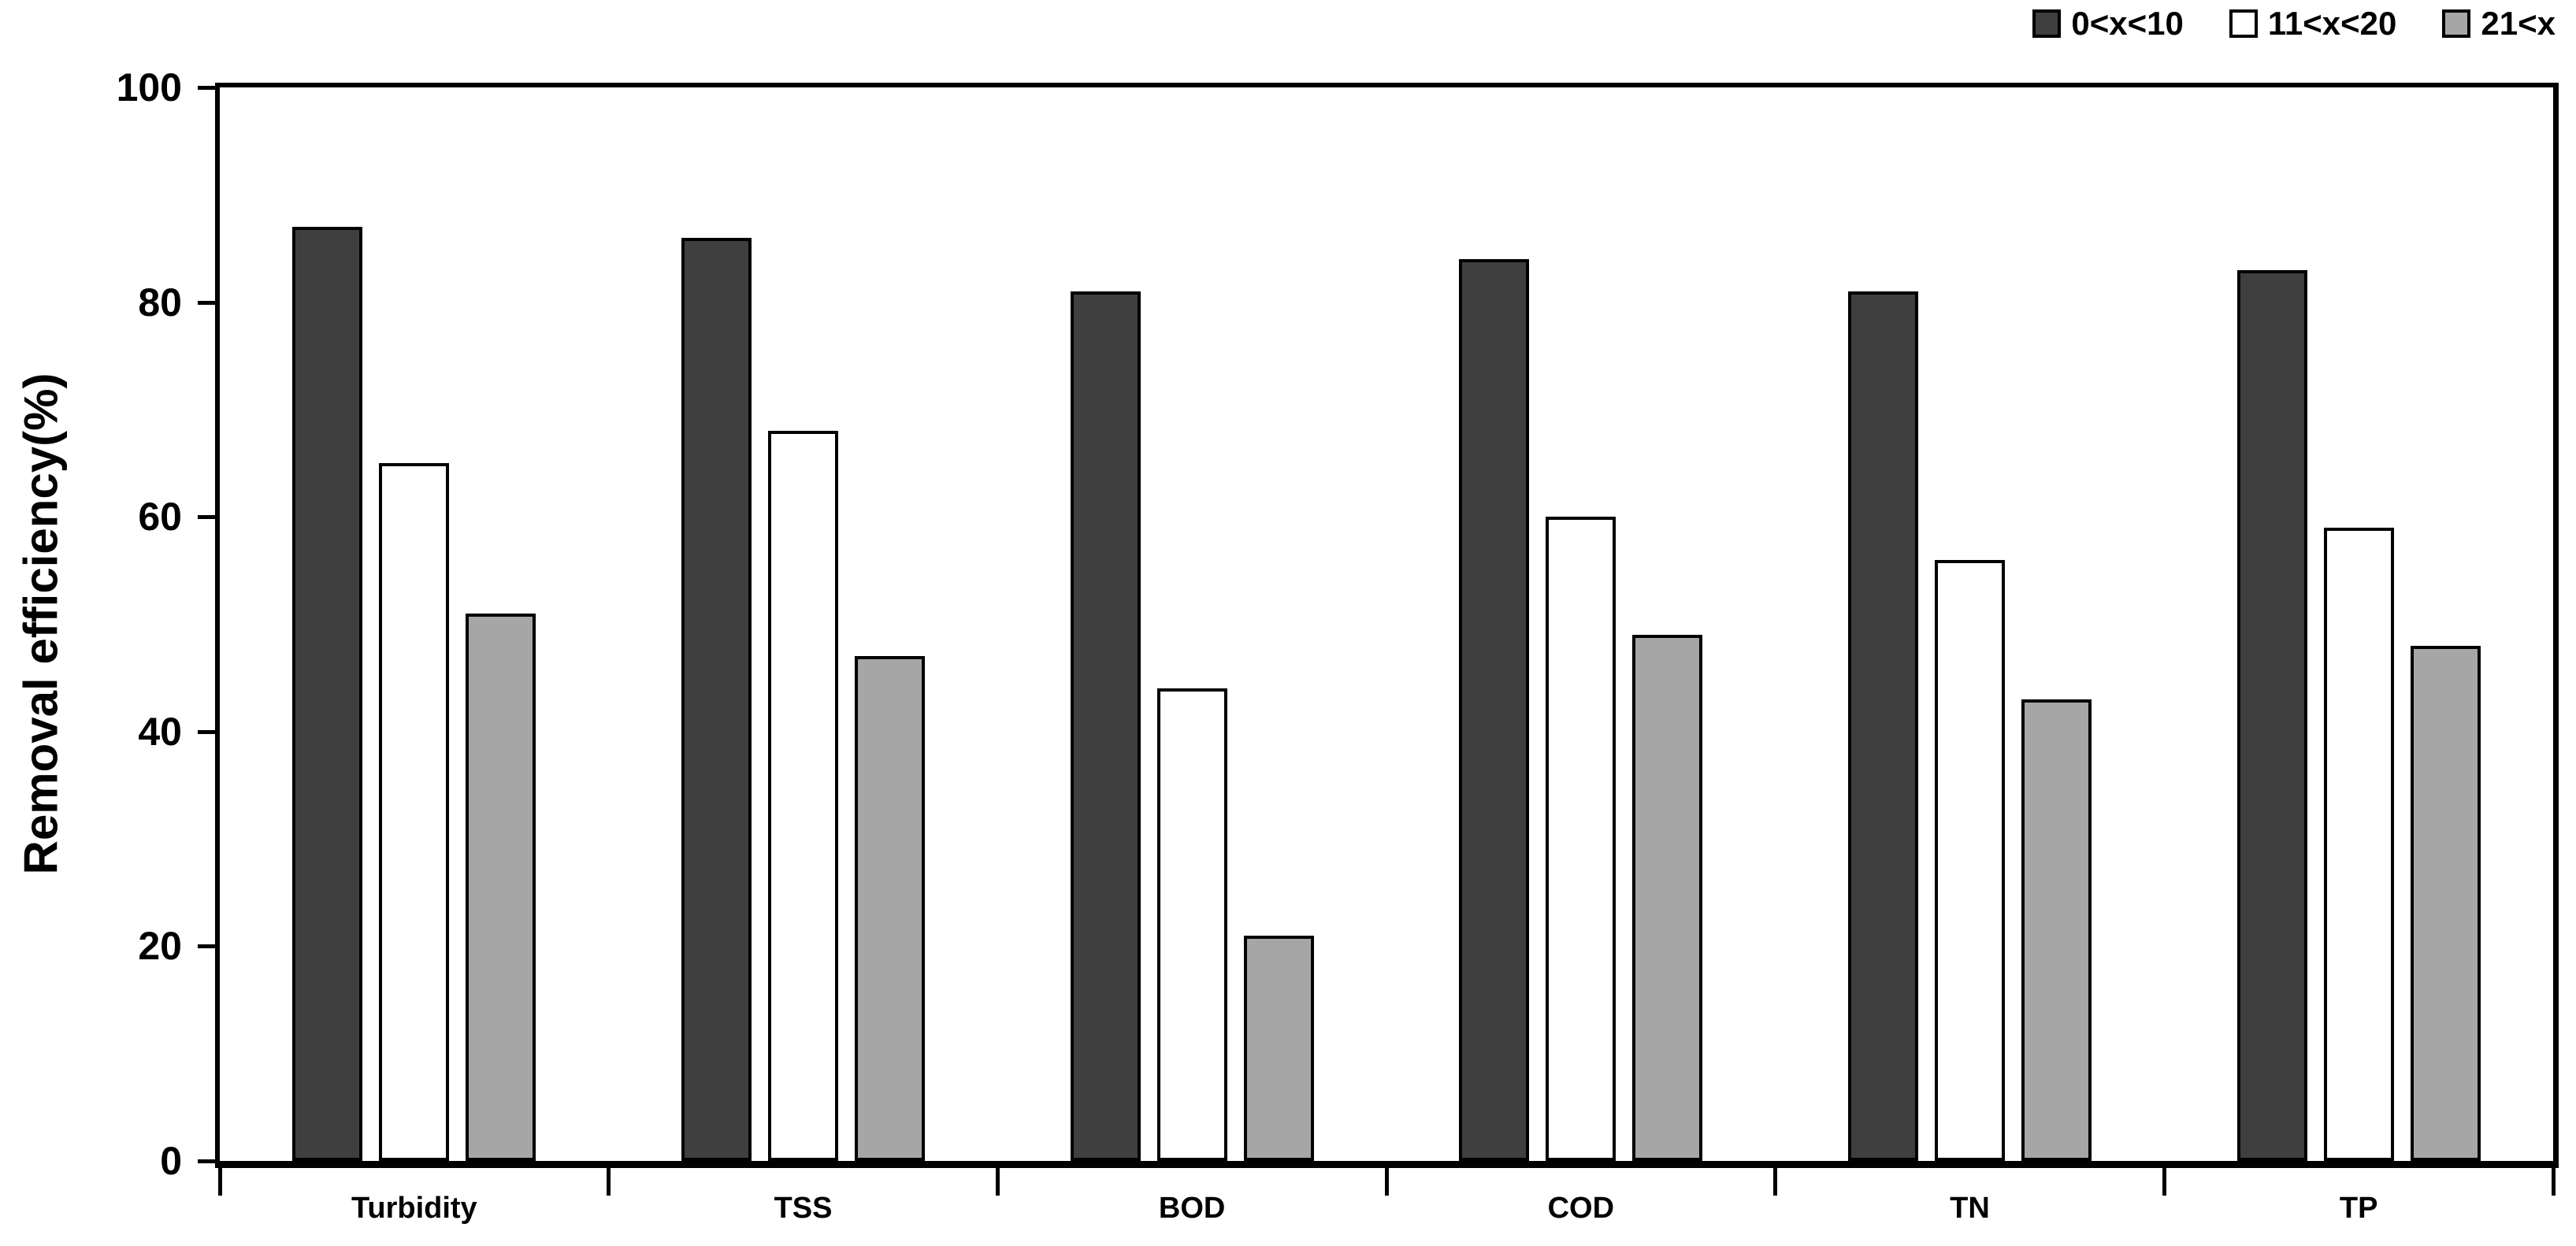 This screenshot has height=1246, width=2576. I want to click on y-axis-tick-label: 60, so click(160, 517).